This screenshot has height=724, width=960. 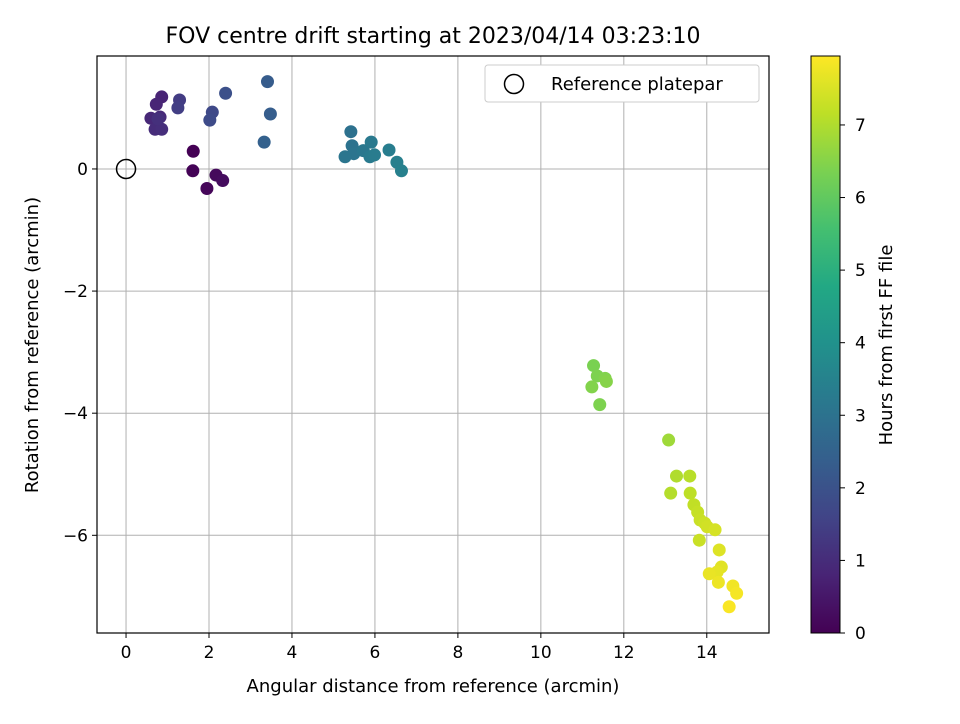 What do you see at coordinates (75, 536) in the screenshot?
I see `y-tick-label: −6` at bounding box center [75, 536].